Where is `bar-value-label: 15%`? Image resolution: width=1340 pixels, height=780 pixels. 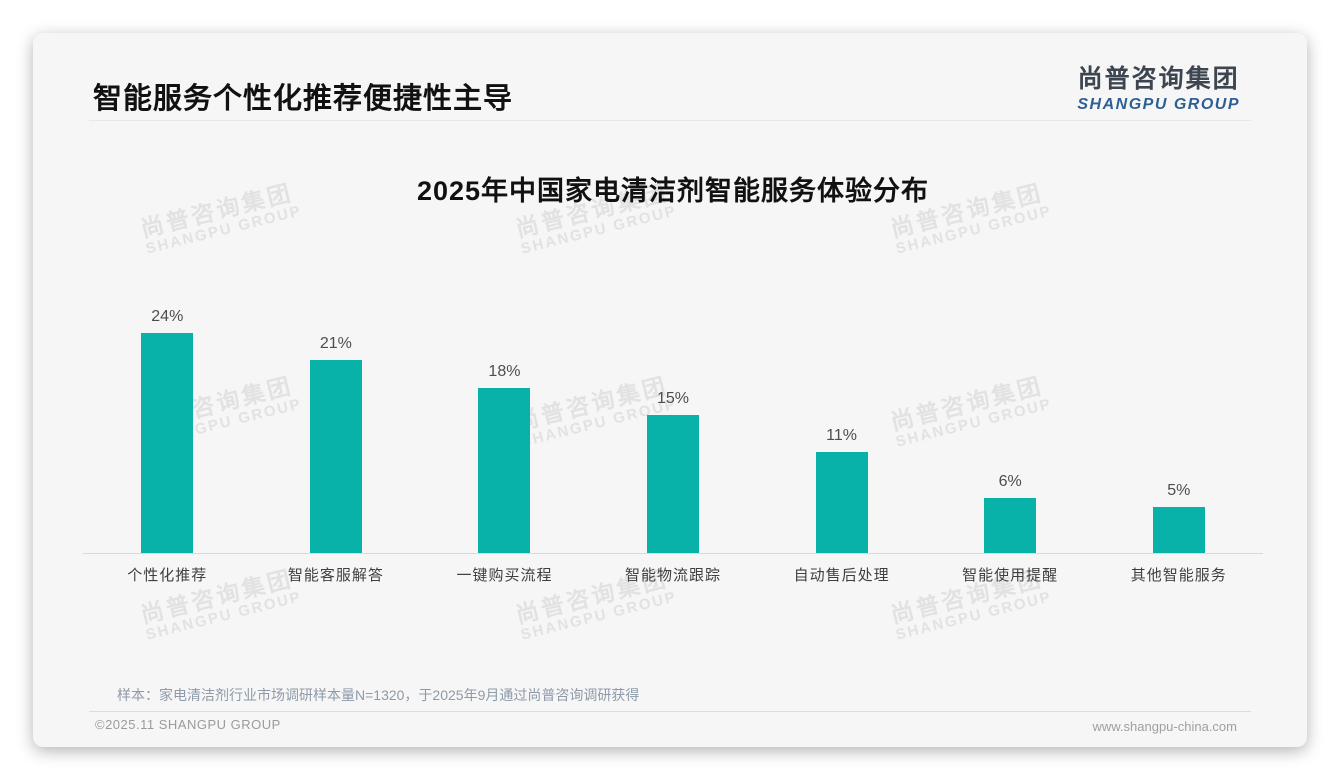 bar-value-label: 15% is located at coordinates (673, 399).